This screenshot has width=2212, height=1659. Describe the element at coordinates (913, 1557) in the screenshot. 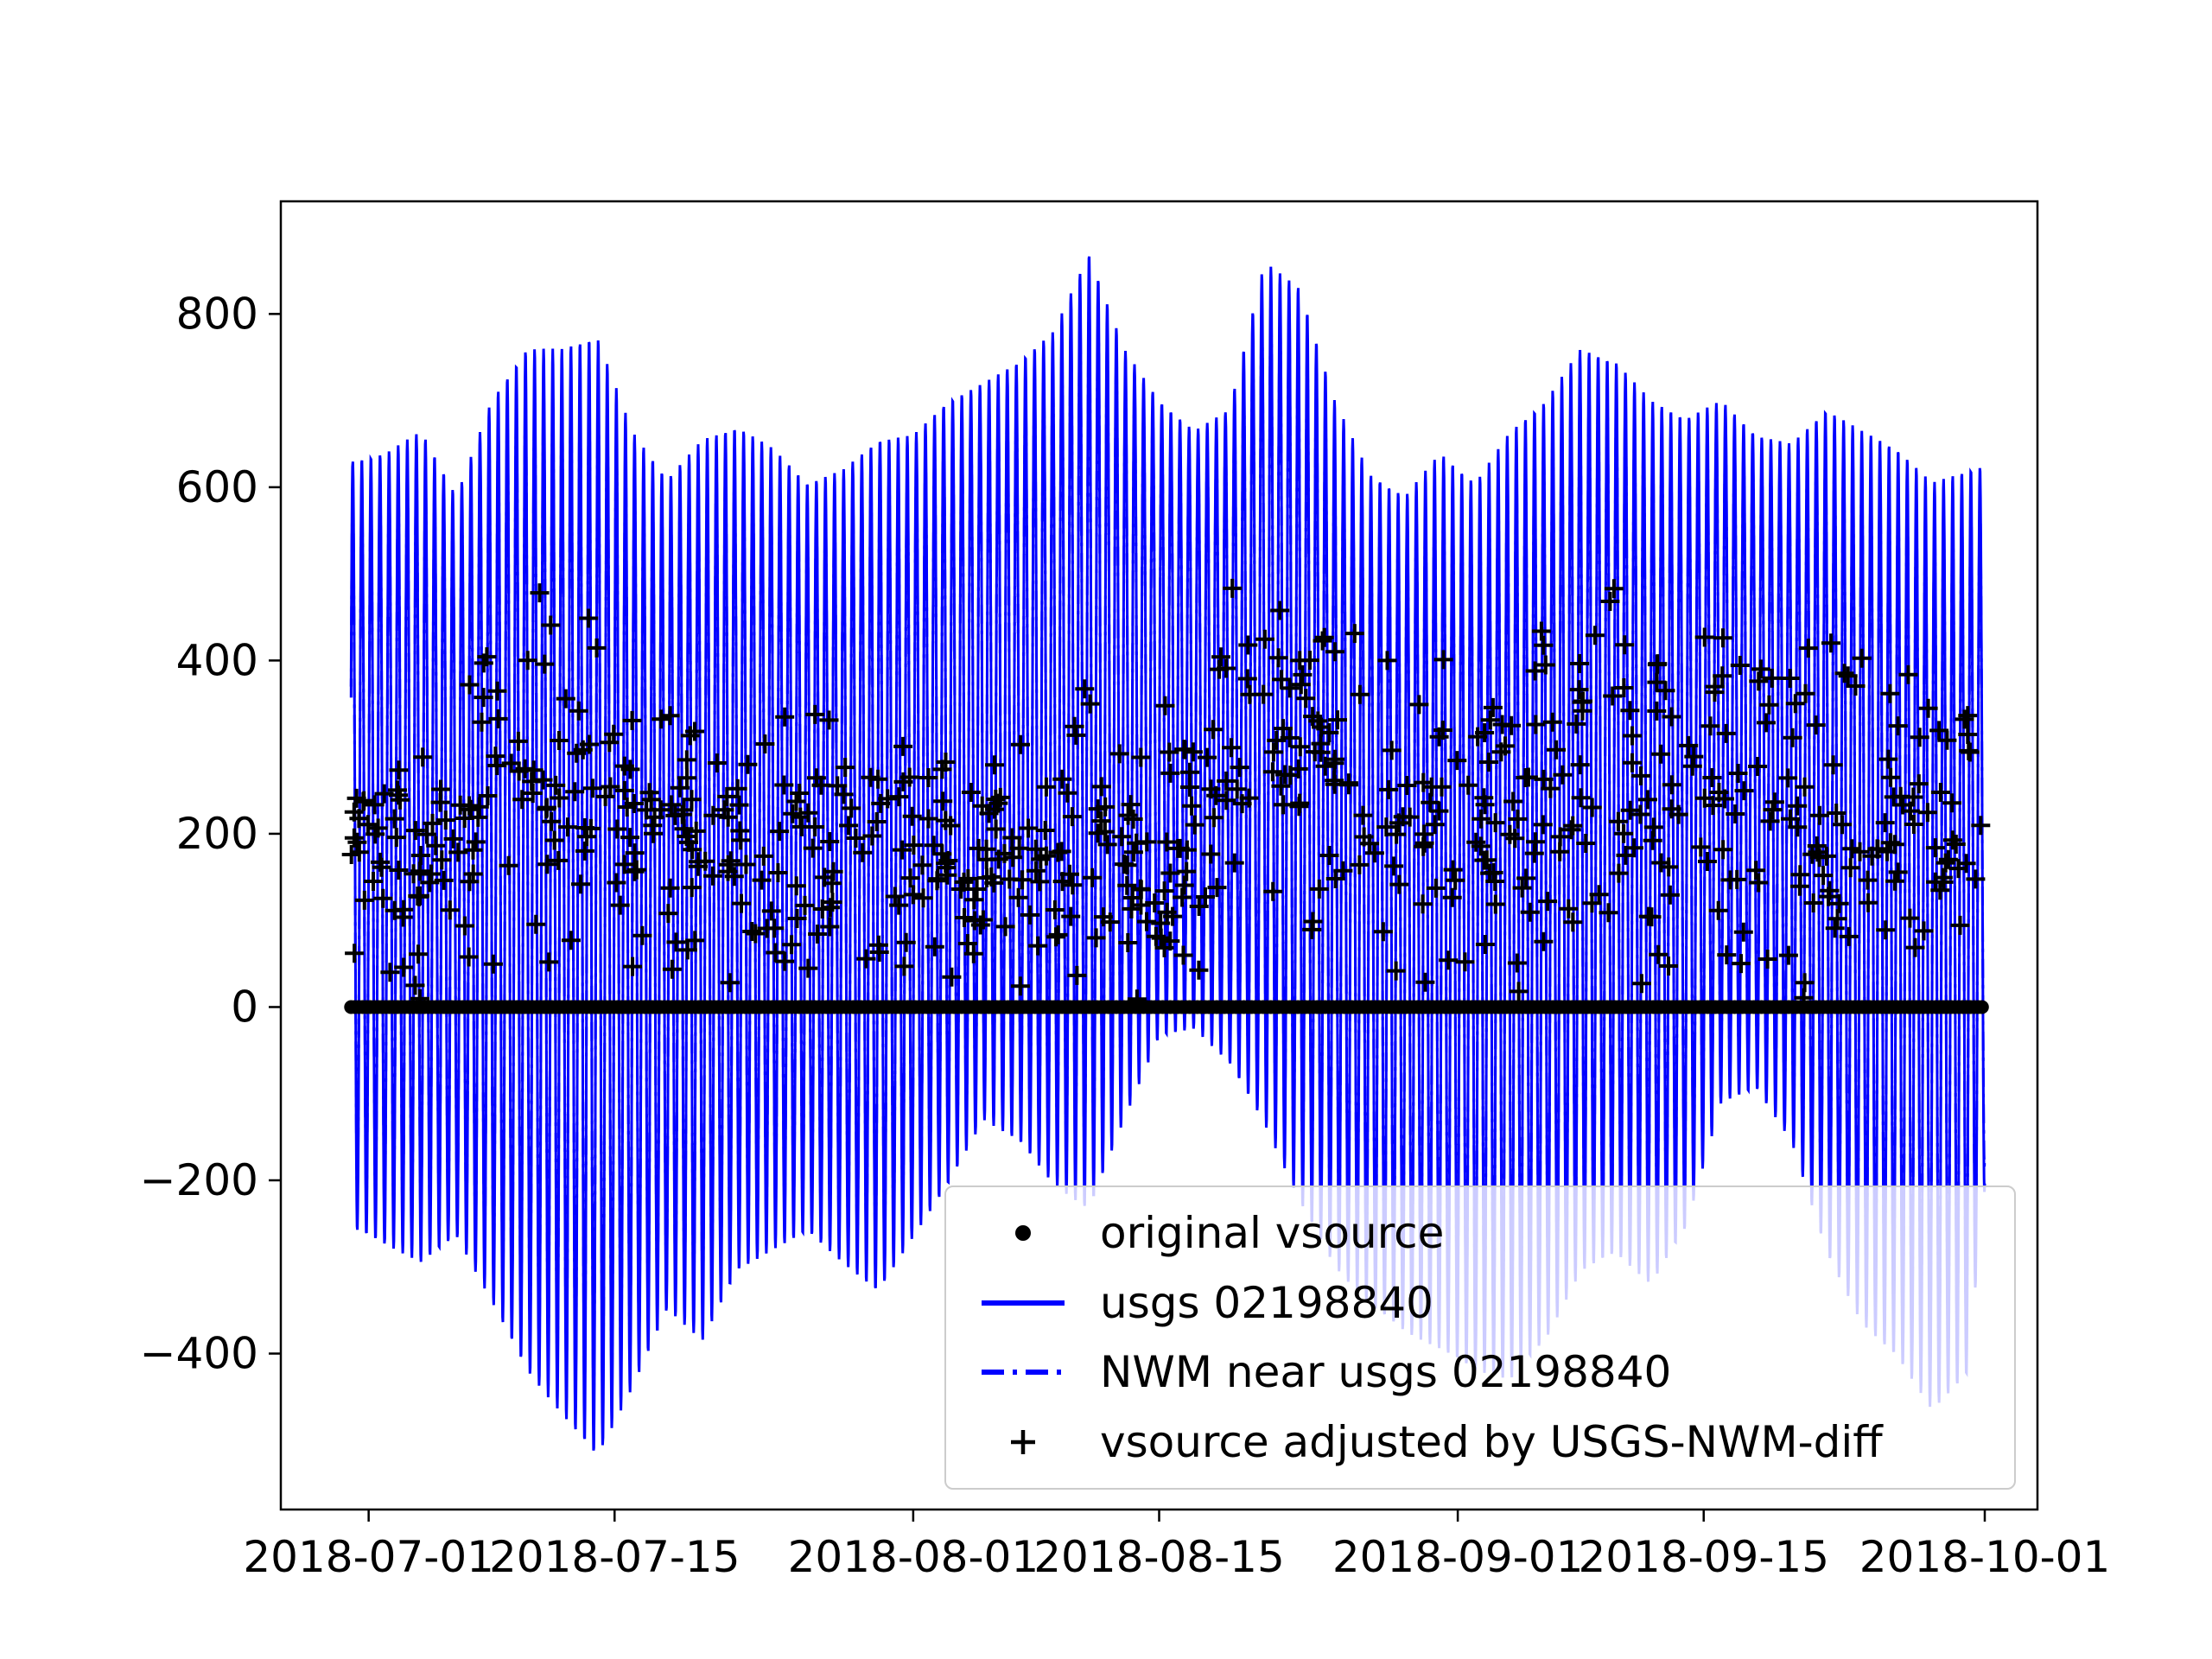

I see `x-tick-label: 2018-08-01` at that location.